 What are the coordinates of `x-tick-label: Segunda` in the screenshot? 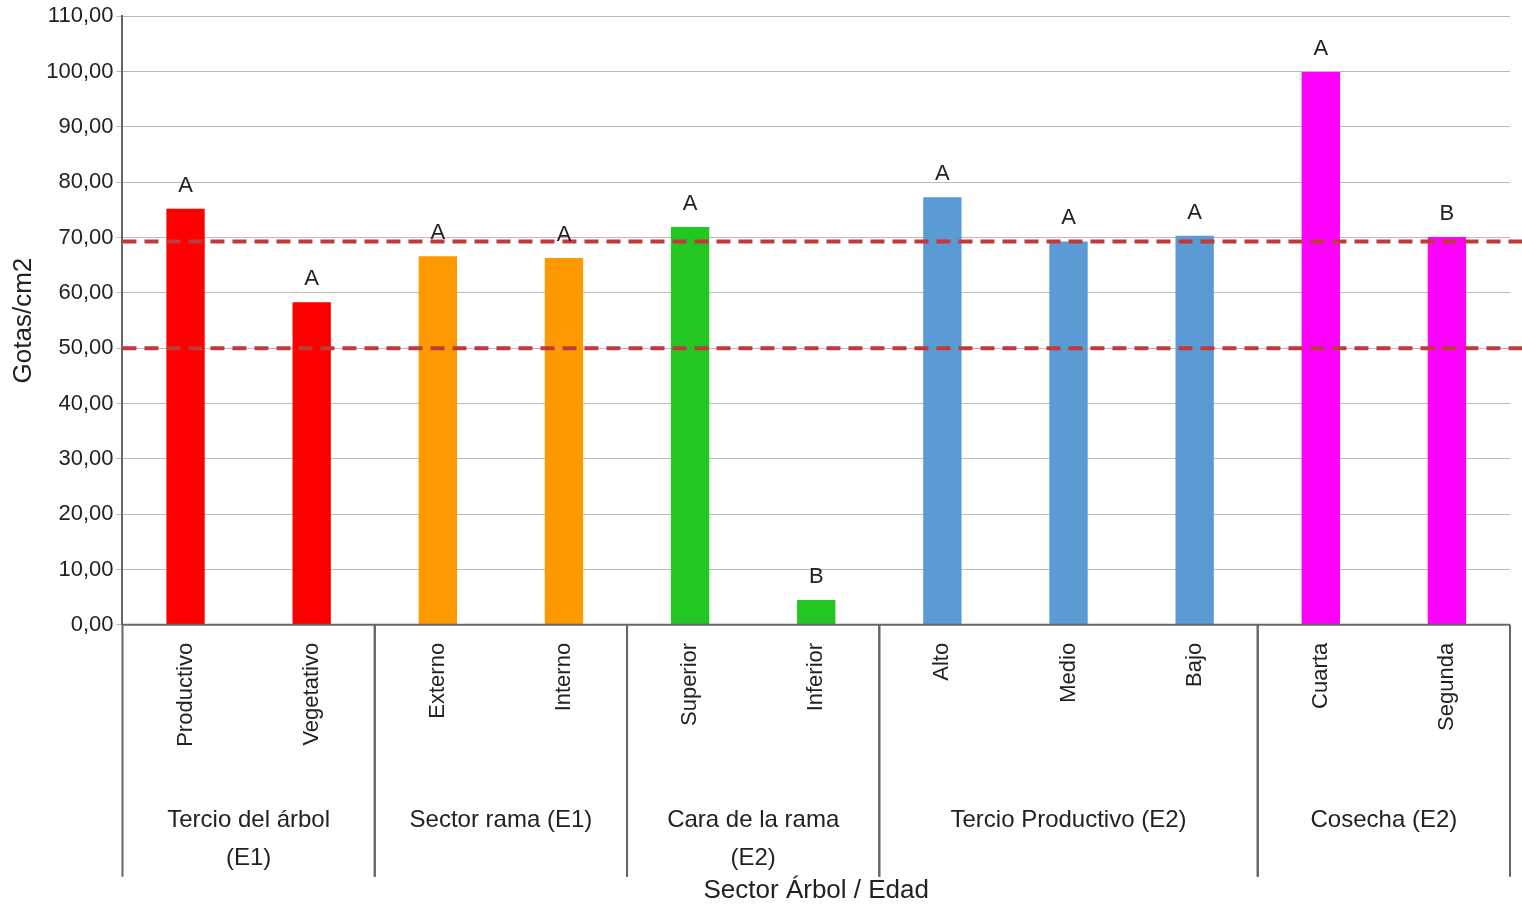 It's located at (1445, 686).